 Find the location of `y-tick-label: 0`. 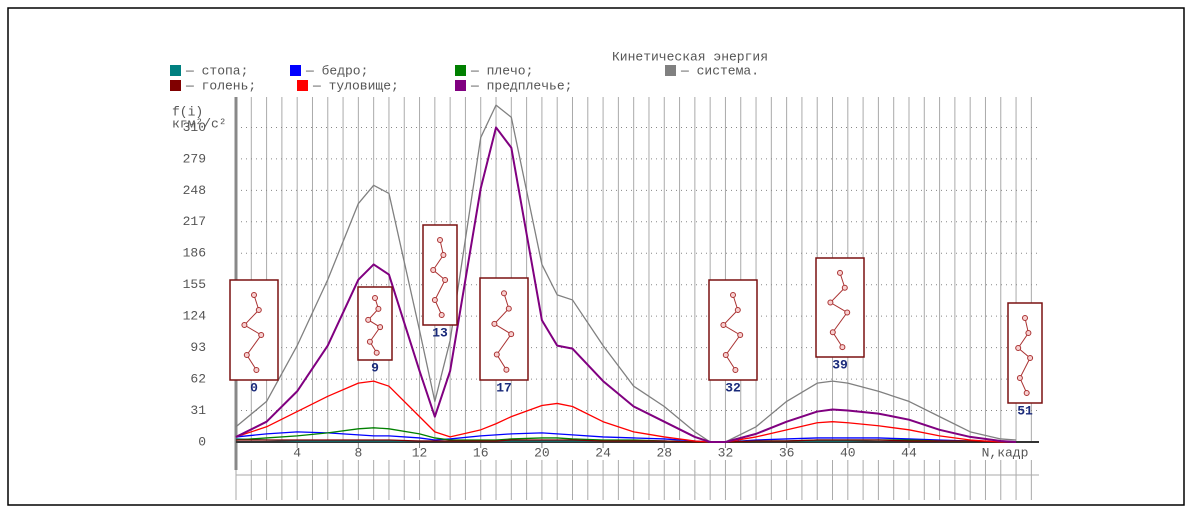

y-tick-label: 0 is located at coordinates (202, 441).